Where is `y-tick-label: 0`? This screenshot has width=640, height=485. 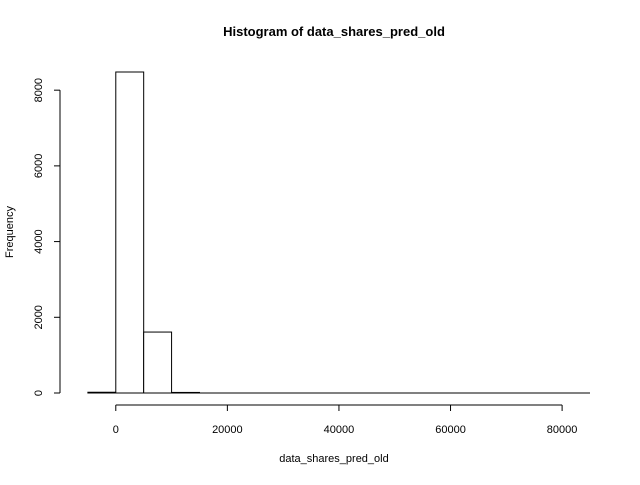 y-tick-label: 0 is located at coordinates (39, 393).